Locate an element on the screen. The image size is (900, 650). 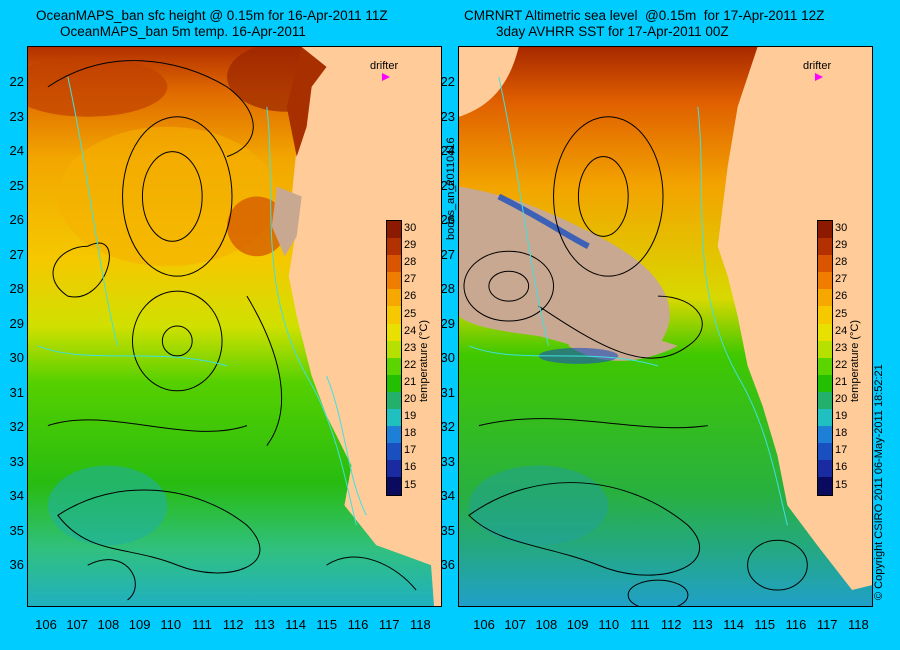
colorbar-left-label: temperature (°C) is located at coordinates (424, 360).